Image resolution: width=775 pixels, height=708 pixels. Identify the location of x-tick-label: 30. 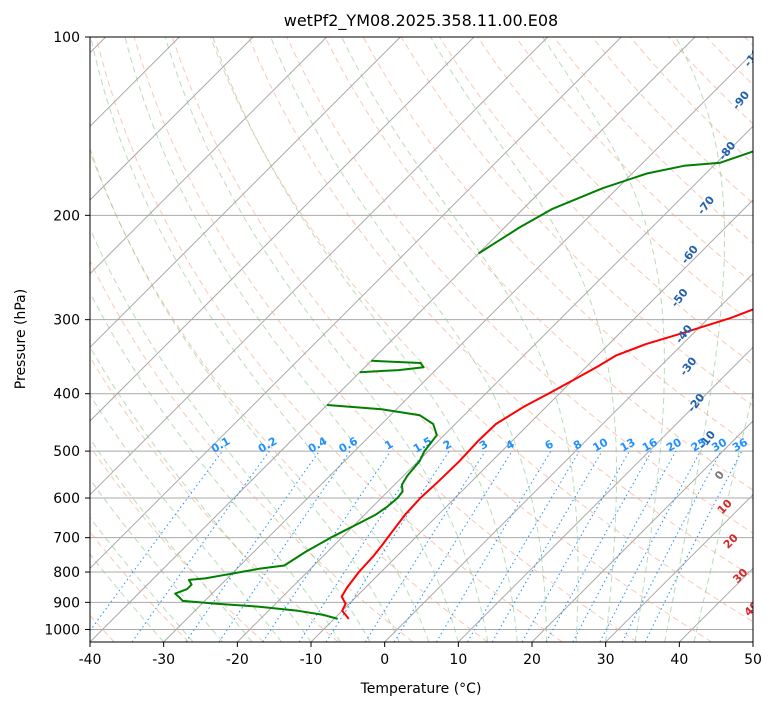
(606, 660).